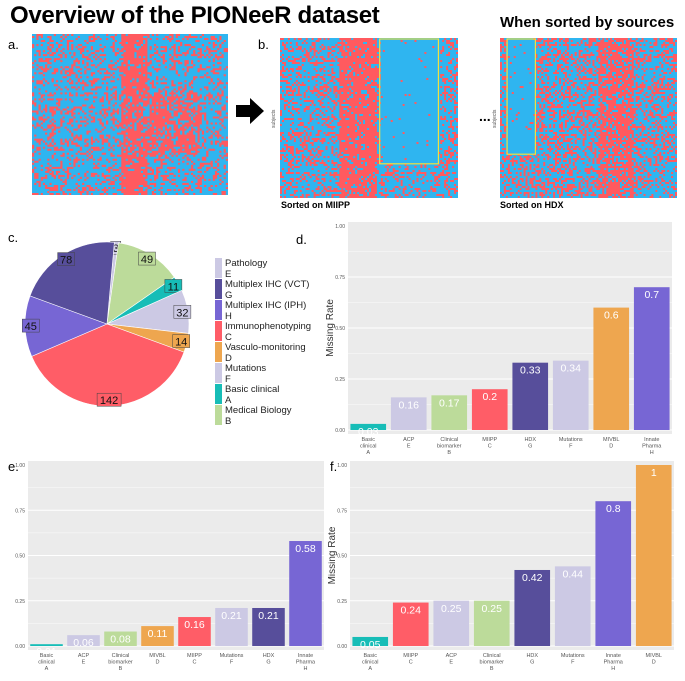 The width and height of the screenshot is (685, 681). Describe the element at coordinates (530, 371) in the screenshot. I see `bar-value-label: 0.33` at that location.